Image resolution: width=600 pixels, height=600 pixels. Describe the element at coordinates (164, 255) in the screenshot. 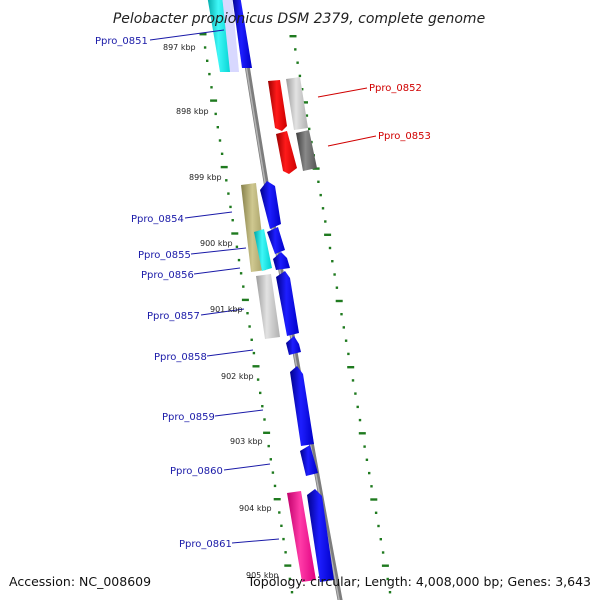

I see `gene-label-ppro-0855: Ppro_0855` at that location.